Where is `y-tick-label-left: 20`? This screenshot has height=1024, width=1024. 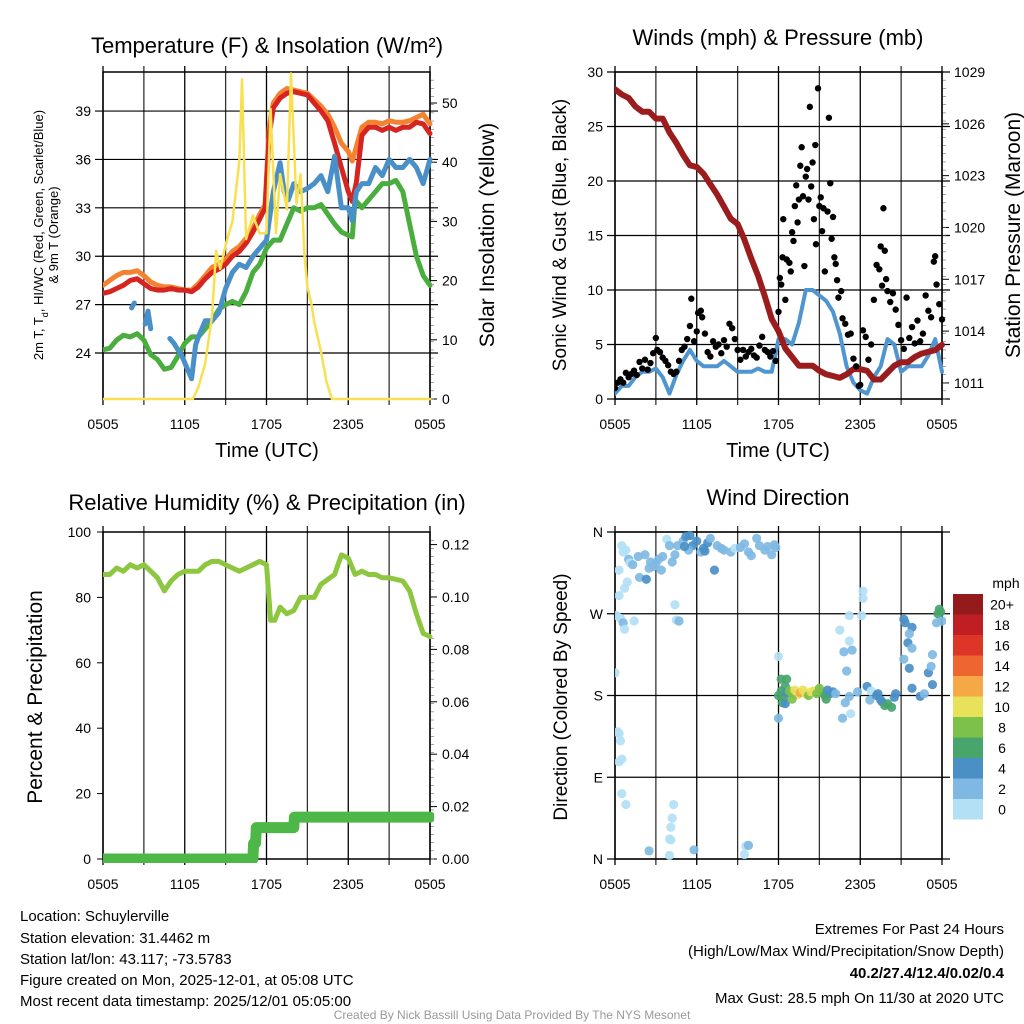 y-tick-label-left: 20 is located at coordinates (83, 794).